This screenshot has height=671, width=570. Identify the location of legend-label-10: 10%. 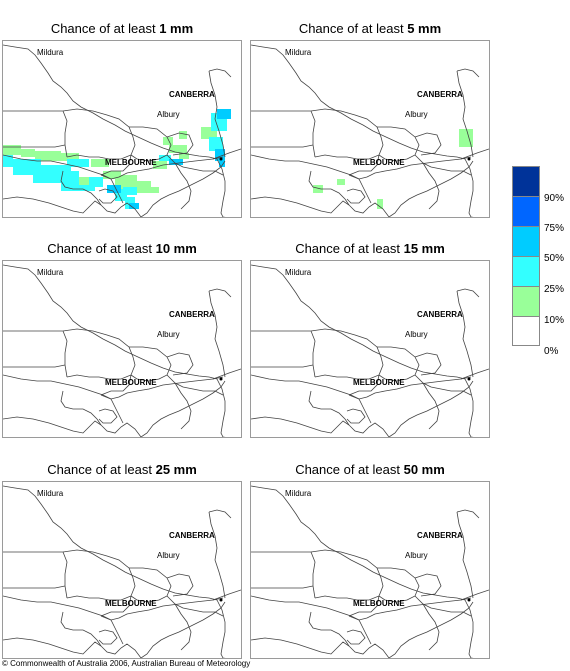
(554, 320).